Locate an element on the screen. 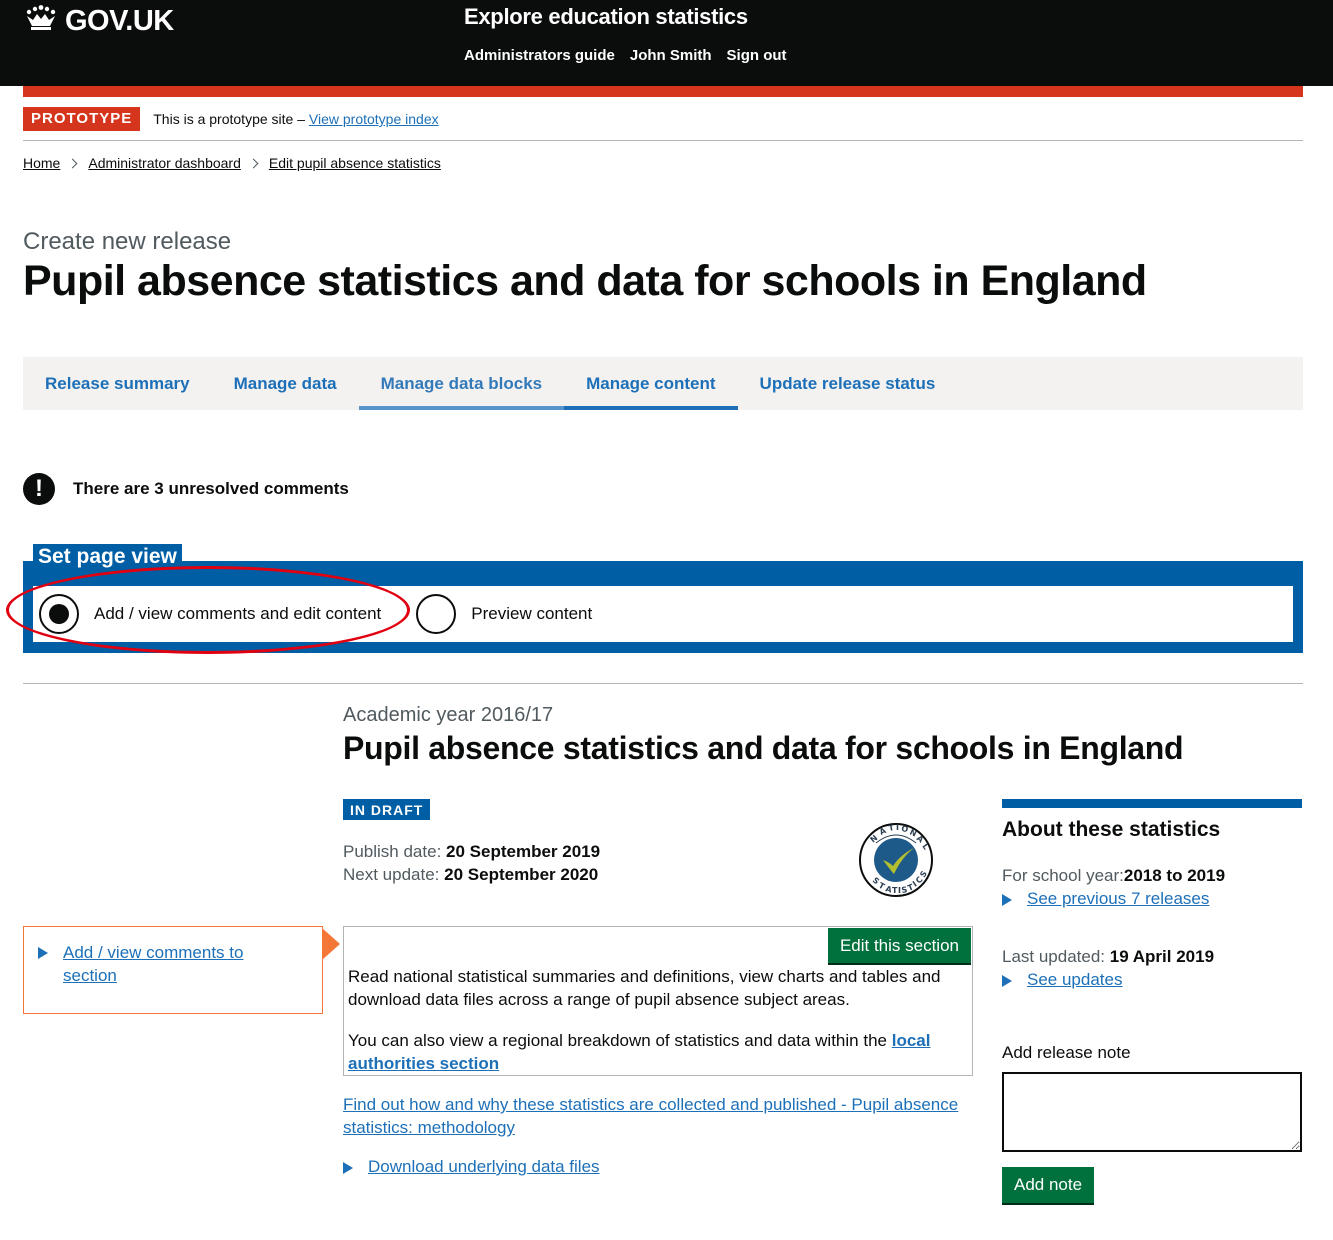  last-updated-row: Last updated: 19 April 2019 is located at coordinates (1108, 957).